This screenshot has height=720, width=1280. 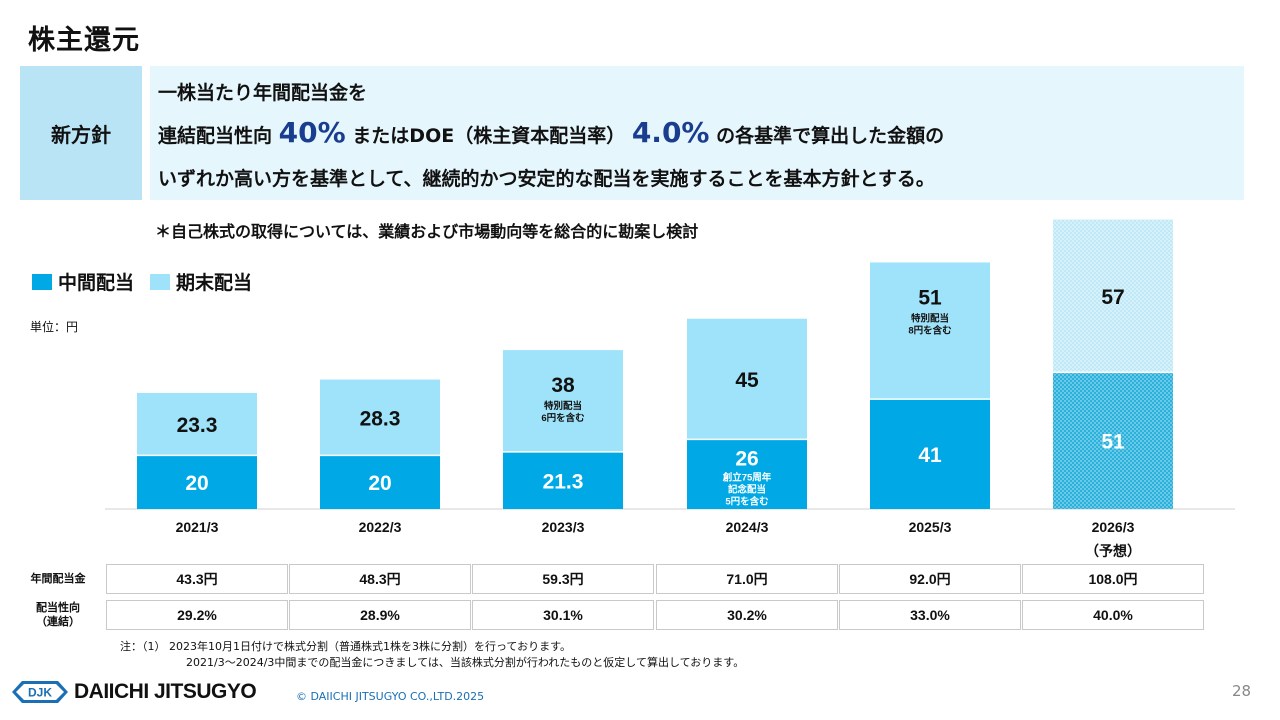 I want to click on bar-label-year-end-2026/3: 57, so click(x=1112, y=297).